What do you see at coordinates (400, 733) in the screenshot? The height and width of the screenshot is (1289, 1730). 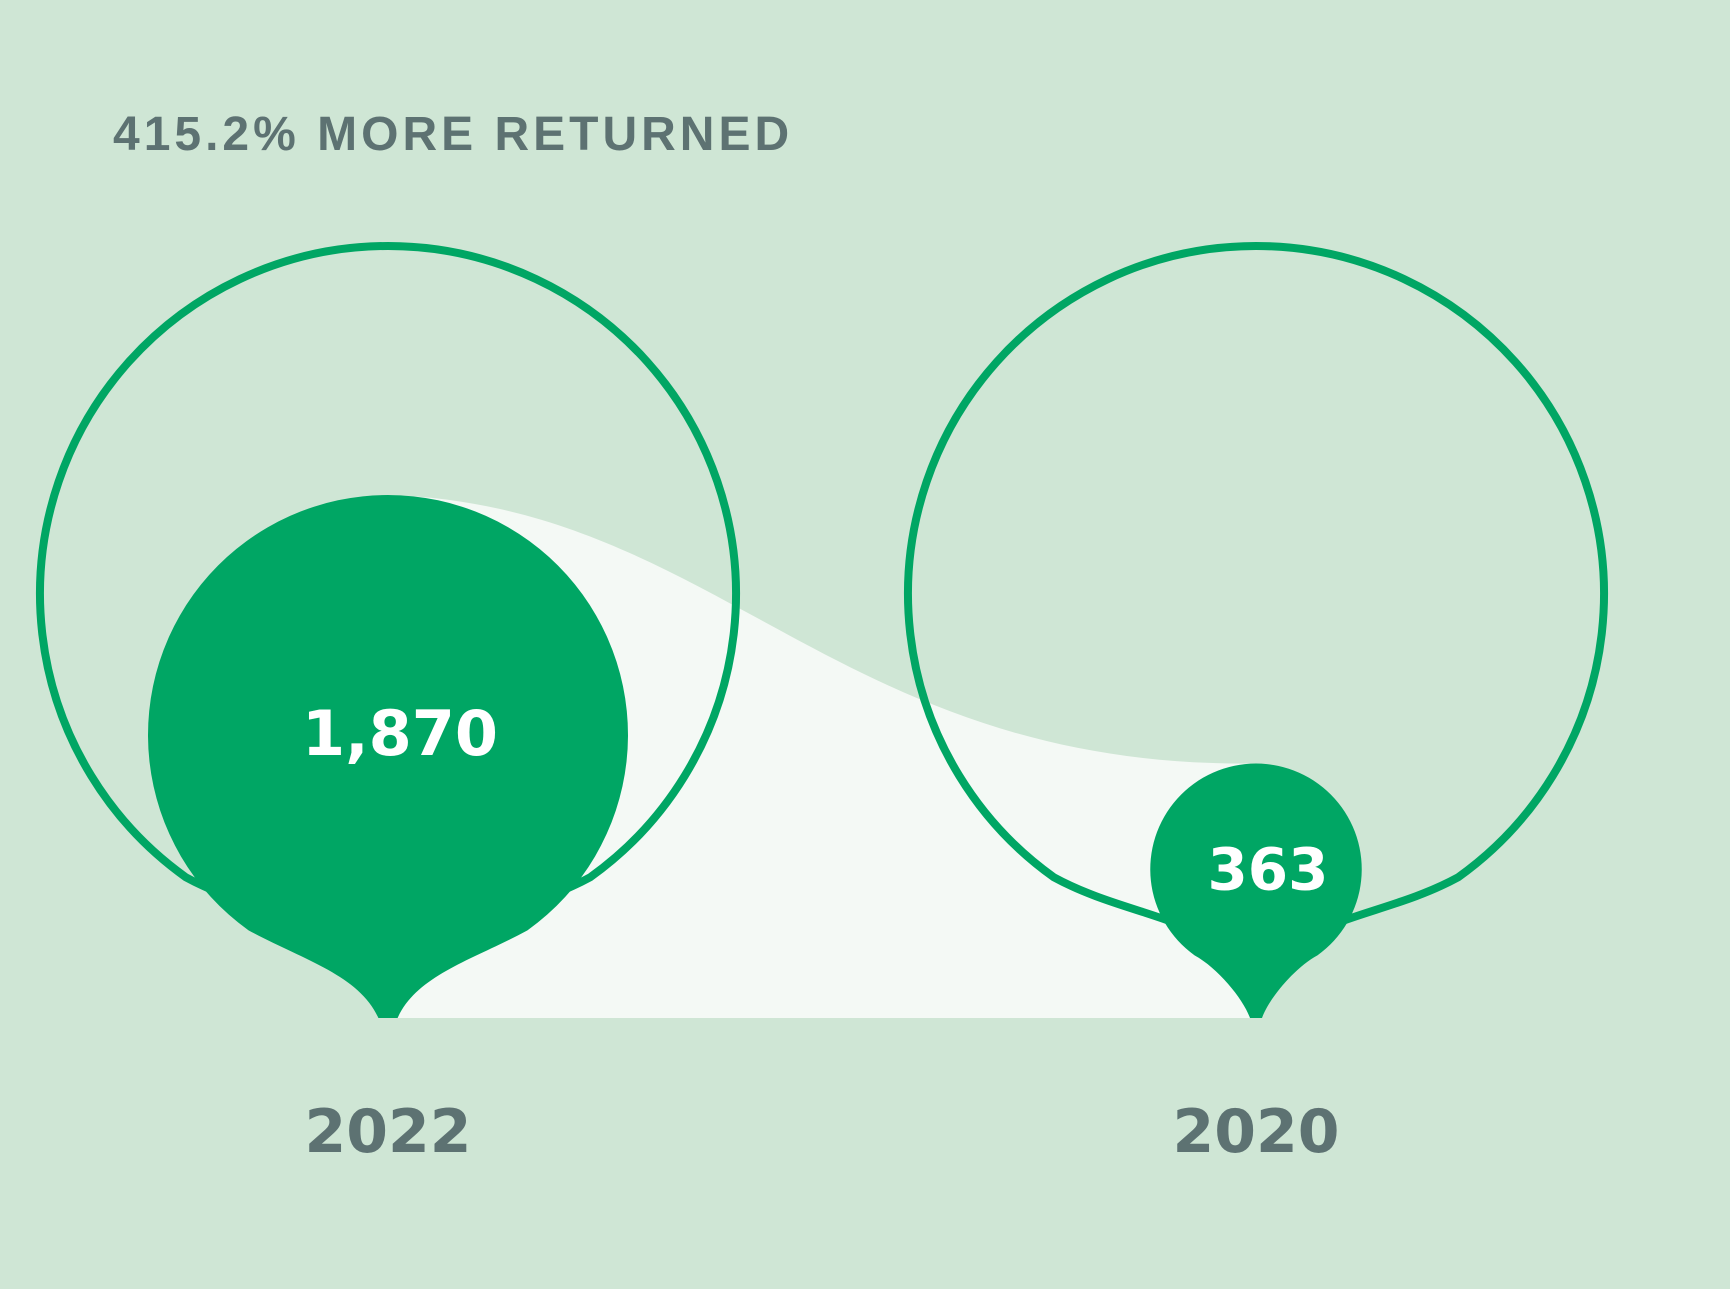 I see `value-label-2022: 1,870` at bounding box center [400, 733].